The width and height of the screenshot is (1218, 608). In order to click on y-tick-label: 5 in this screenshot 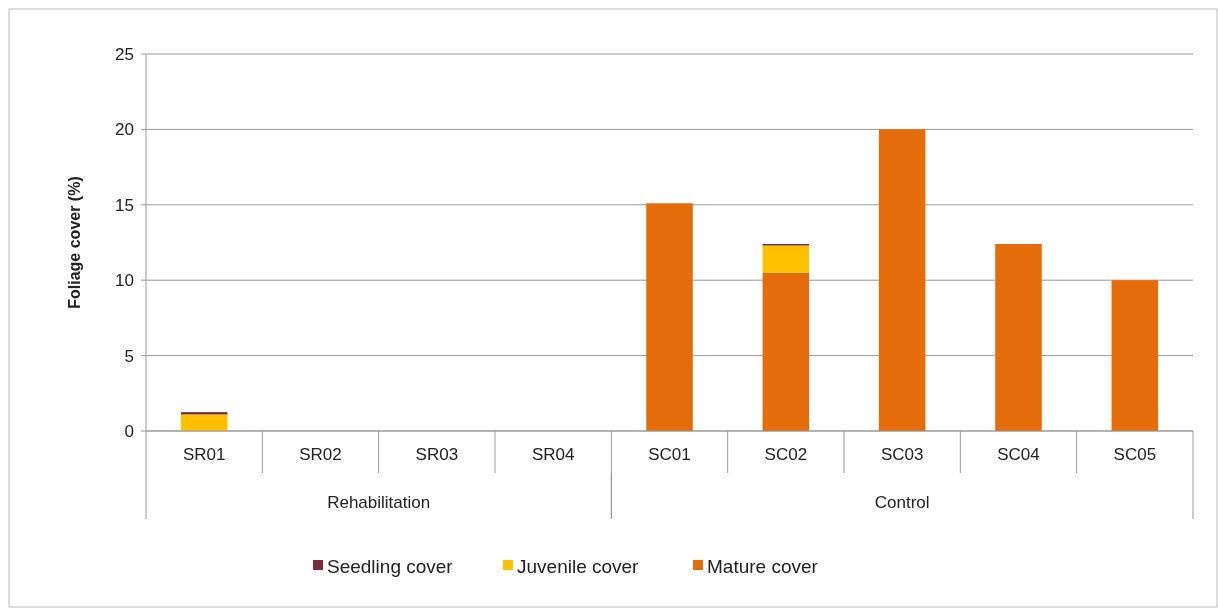, I will do `click(129, 356)`.